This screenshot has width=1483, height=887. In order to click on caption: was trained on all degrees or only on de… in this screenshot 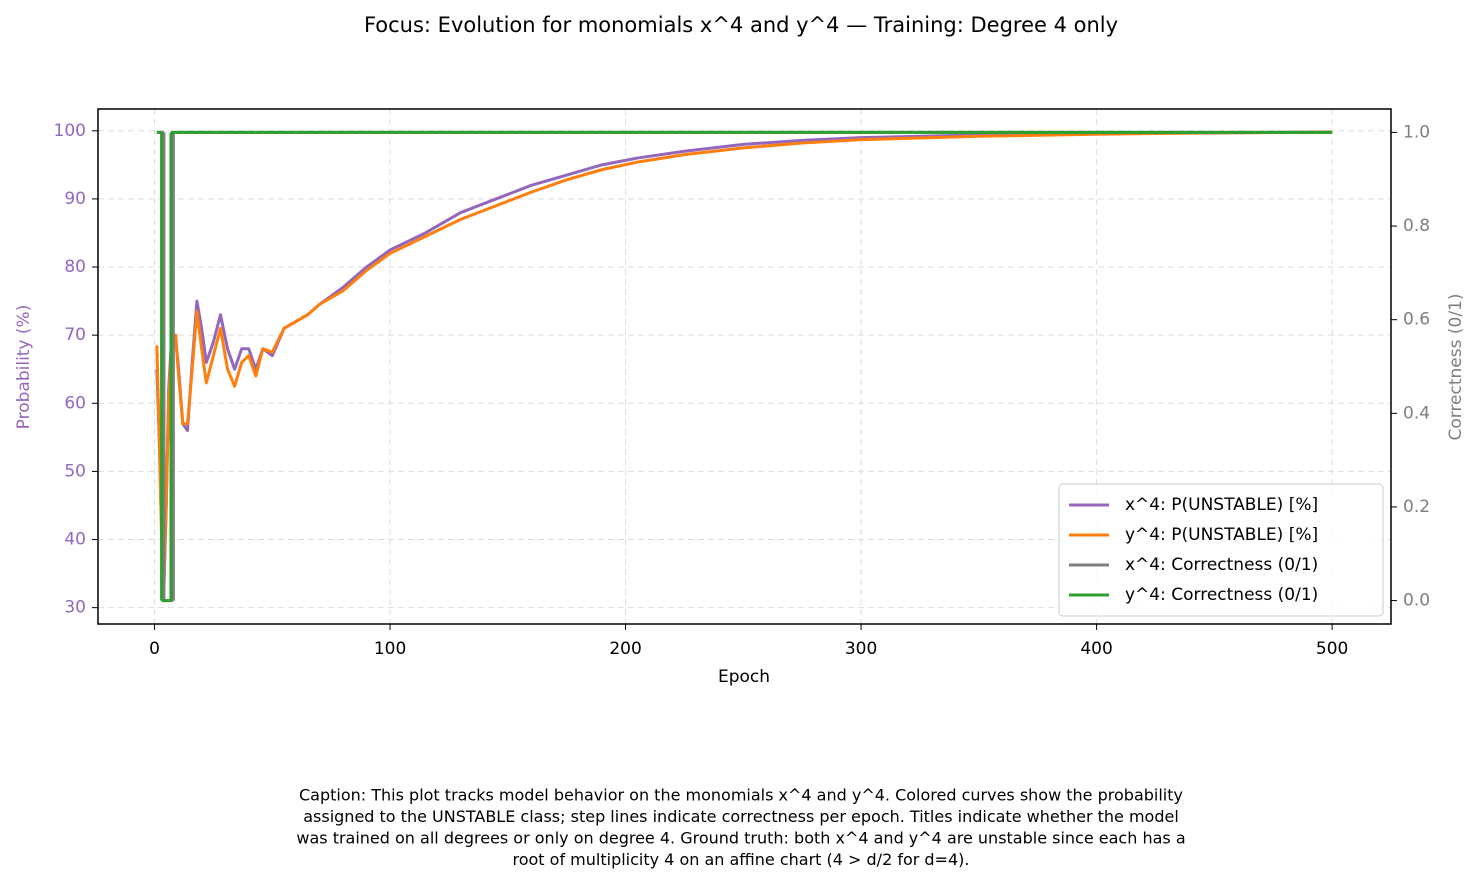, I will do `click(740, 838)`.